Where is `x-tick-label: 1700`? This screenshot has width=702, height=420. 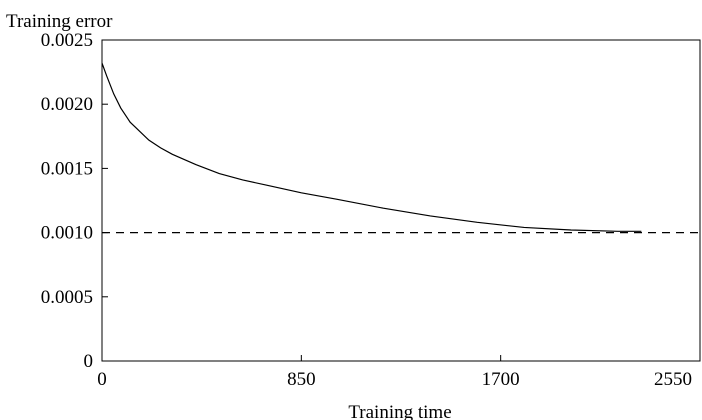 x-tick-label: 1700 is located at coordinates (501, 379).